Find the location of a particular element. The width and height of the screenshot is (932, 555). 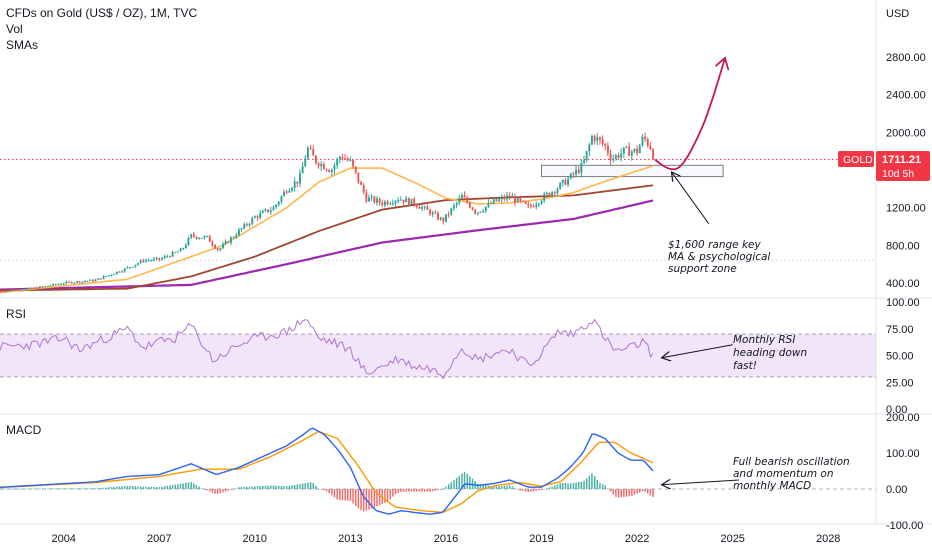

support-callout-arrow is located at coordinates (691, 198).